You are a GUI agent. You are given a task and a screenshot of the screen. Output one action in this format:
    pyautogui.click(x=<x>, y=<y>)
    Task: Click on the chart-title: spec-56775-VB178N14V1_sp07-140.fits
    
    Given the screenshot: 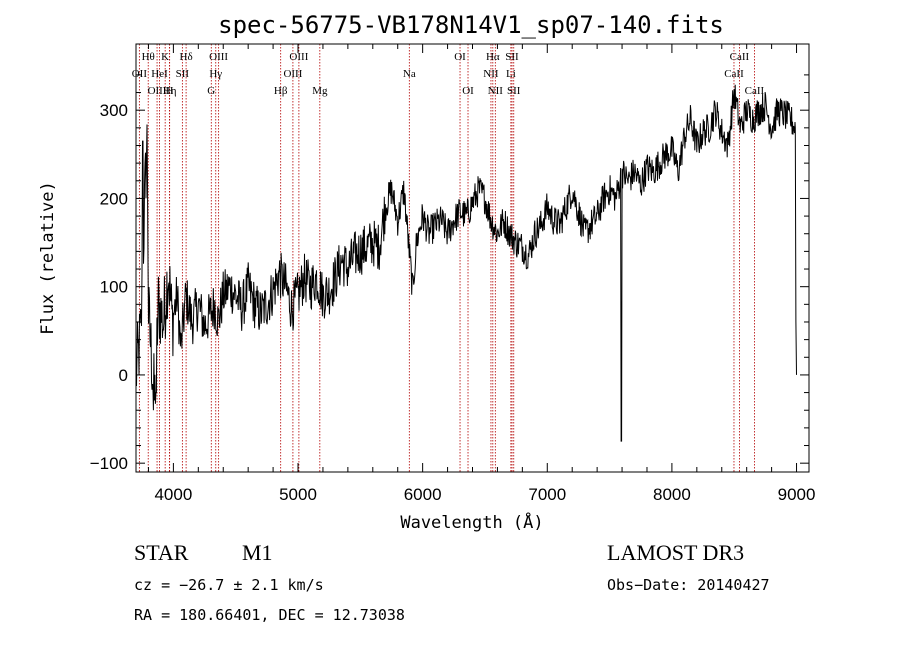 What is the action you would take?
    pyautogui.click(x=471, y=25)
    